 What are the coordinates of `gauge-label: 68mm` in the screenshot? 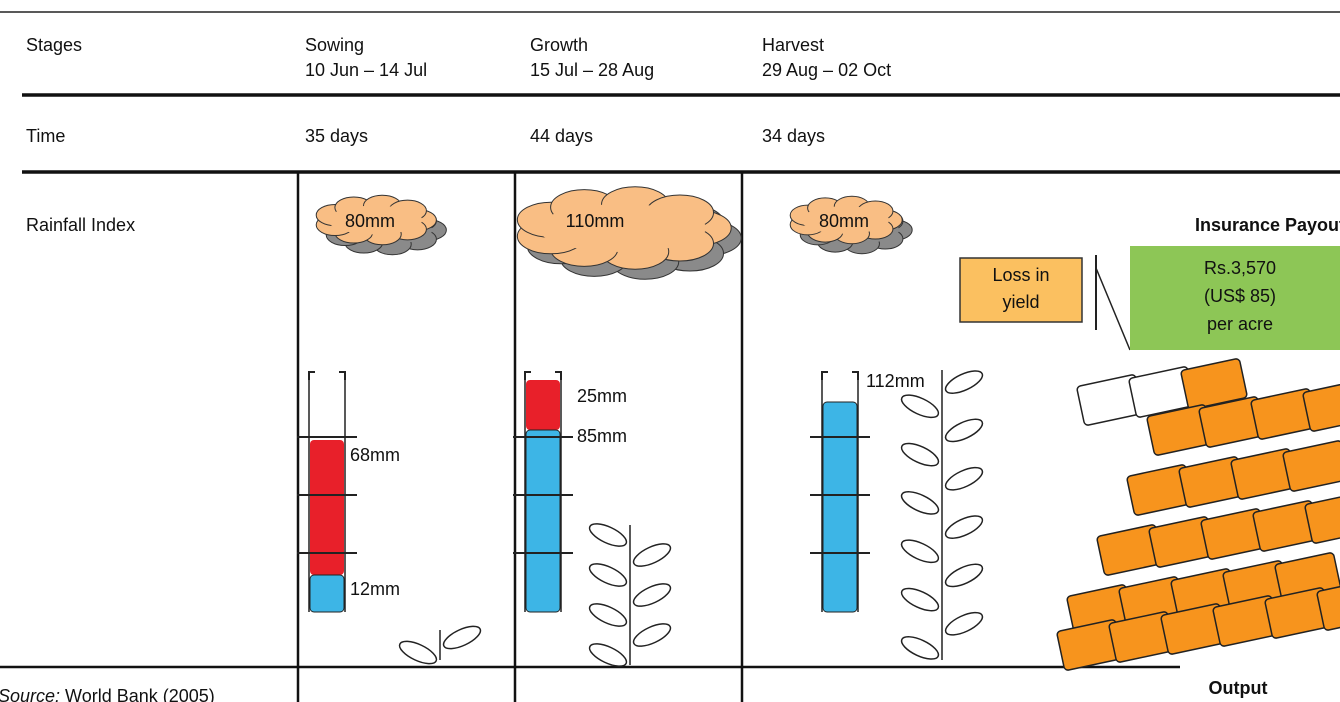 It's located at (375, 455).